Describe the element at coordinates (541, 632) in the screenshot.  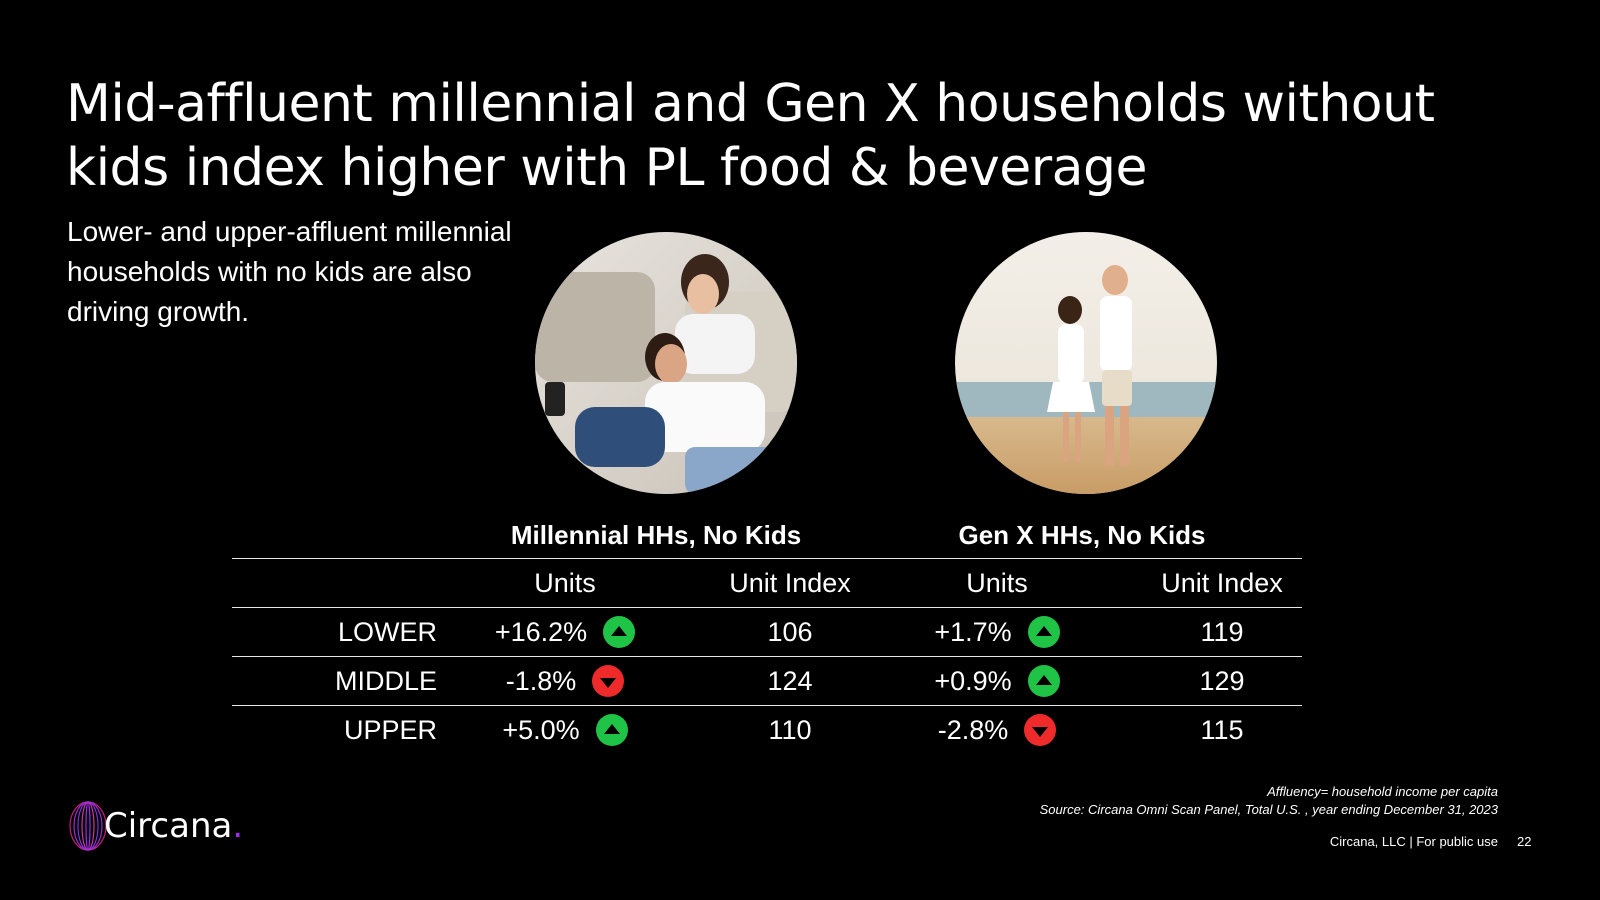
I see `units-value: +16.2%` at that location.